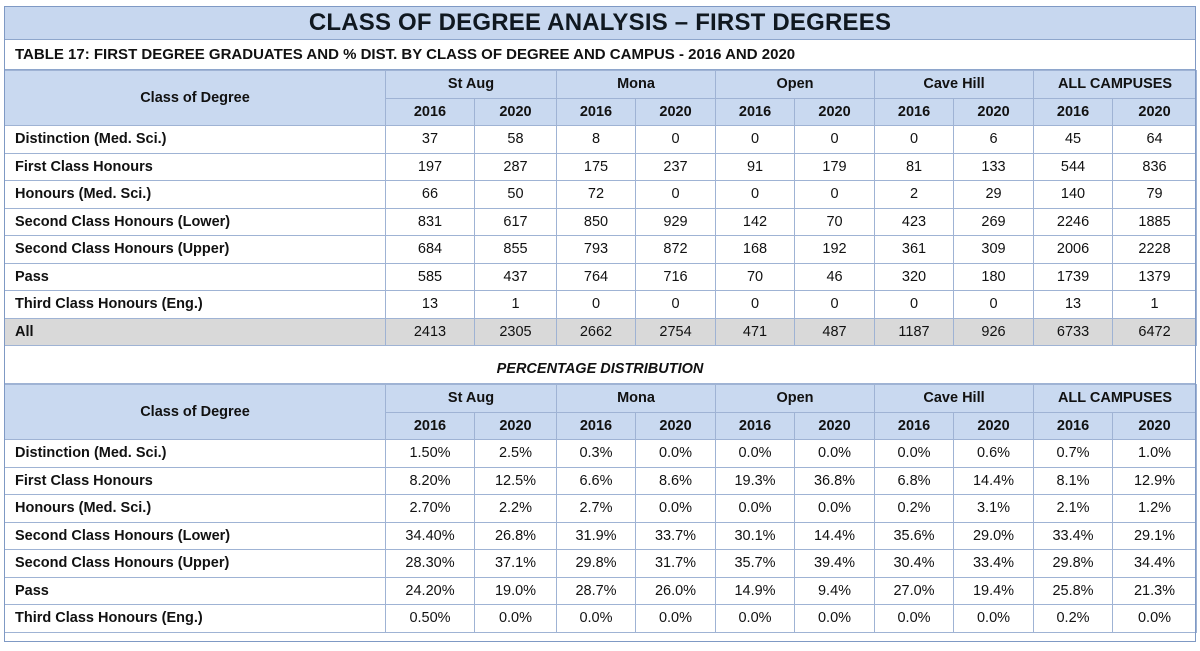  I want to click on table-cell: 29, so click(994, 194).